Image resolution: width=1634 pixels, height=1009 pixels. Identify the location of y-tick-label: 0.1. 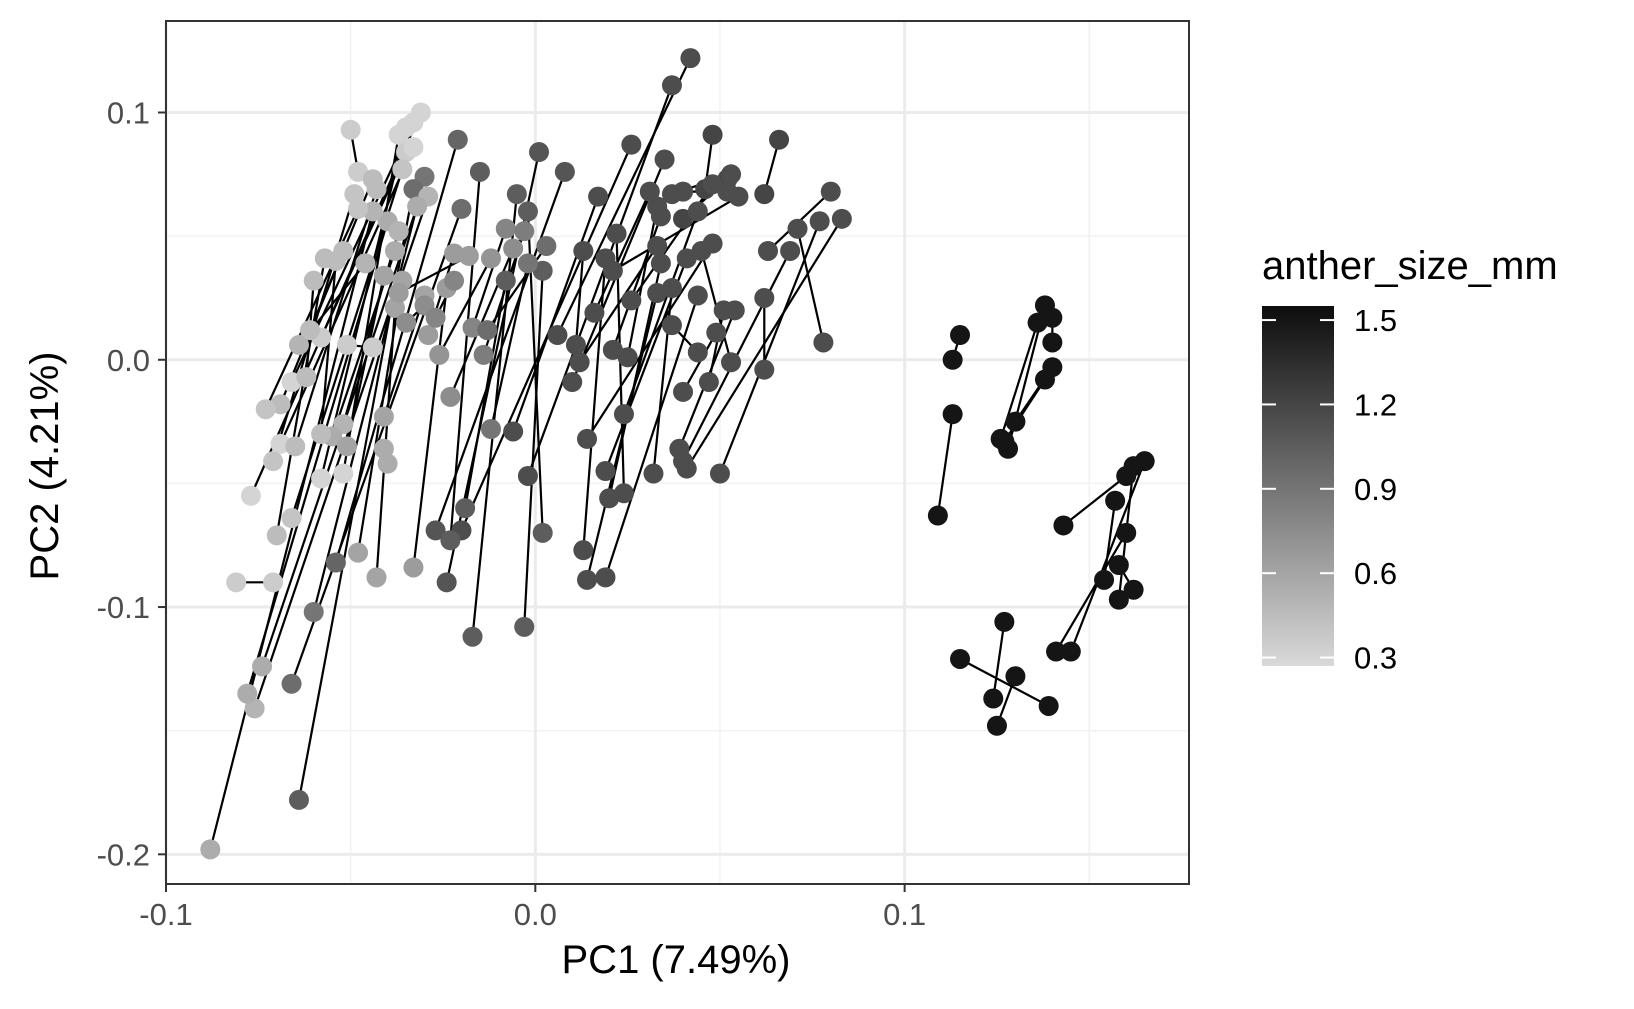
(128, 112).